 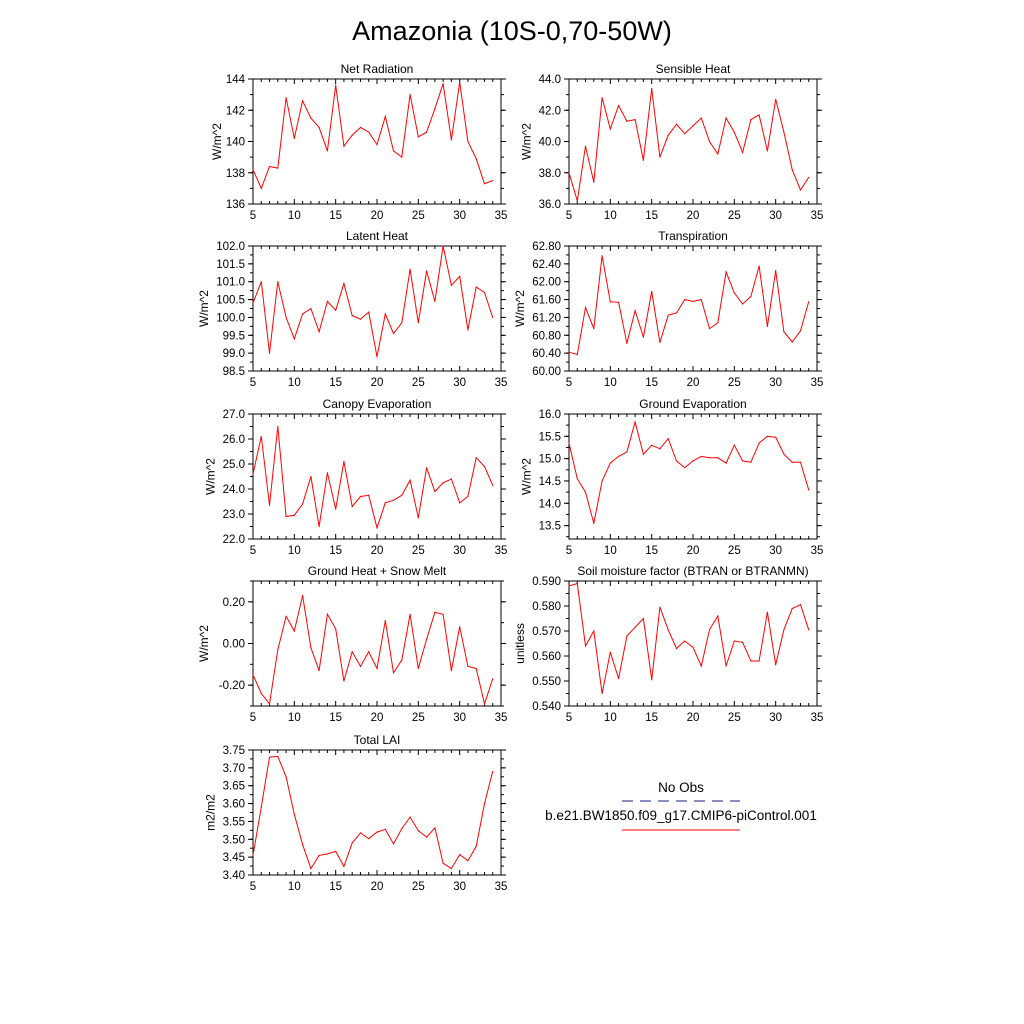 What do you see at coordinates (232, 686) in the screenshot?
I see `y-tick-label: -0.20` at bounding box center [232, 686].